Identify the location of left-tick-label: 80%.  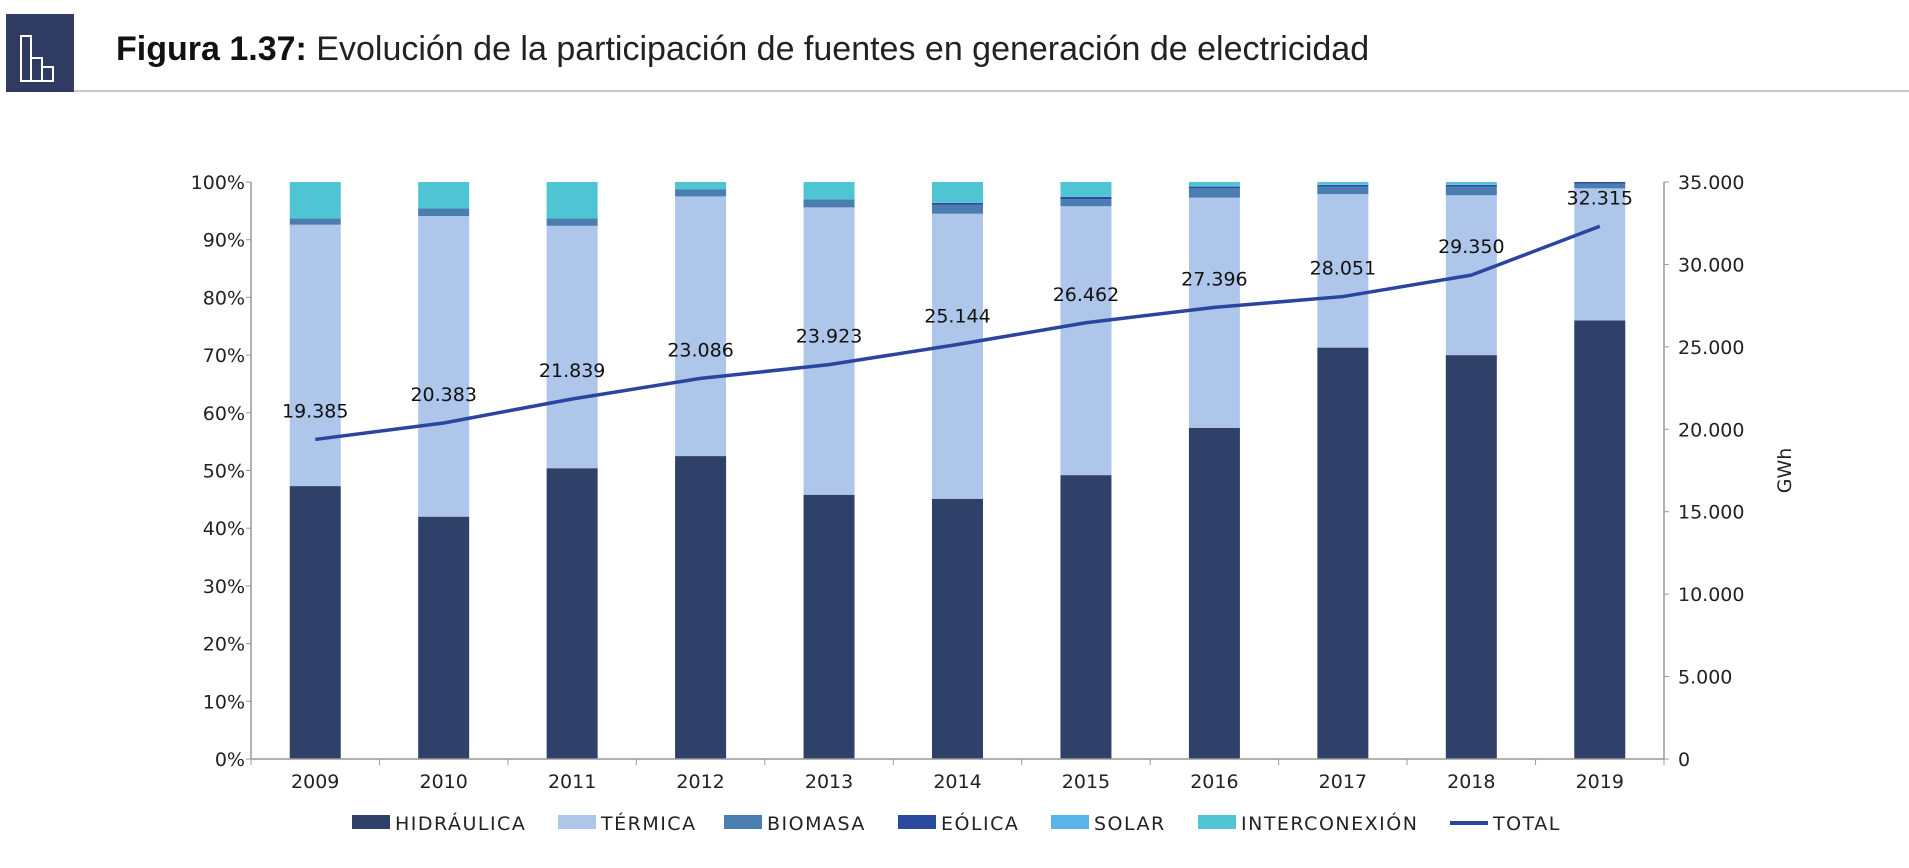
(224, 298).